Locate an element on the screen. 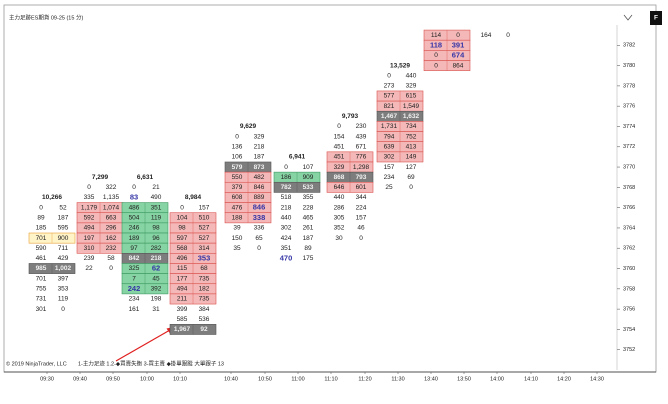 The image size is (668, 404). ask-volume: 46 is located at coordinates (361, 228).